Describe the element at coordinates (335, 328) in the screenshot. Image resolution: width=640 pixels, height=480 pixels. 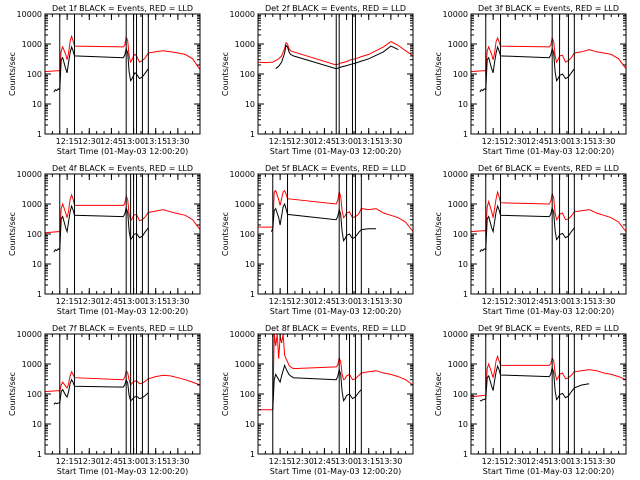
I see `chart-title: Det 8f BLACK = Events, RED = LLD` at that location.